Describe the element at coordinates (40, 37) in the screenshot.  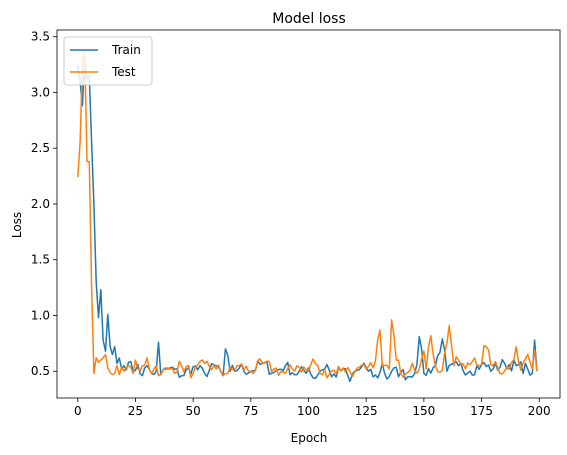
I see `y-tick-label: 3.5` at that location.